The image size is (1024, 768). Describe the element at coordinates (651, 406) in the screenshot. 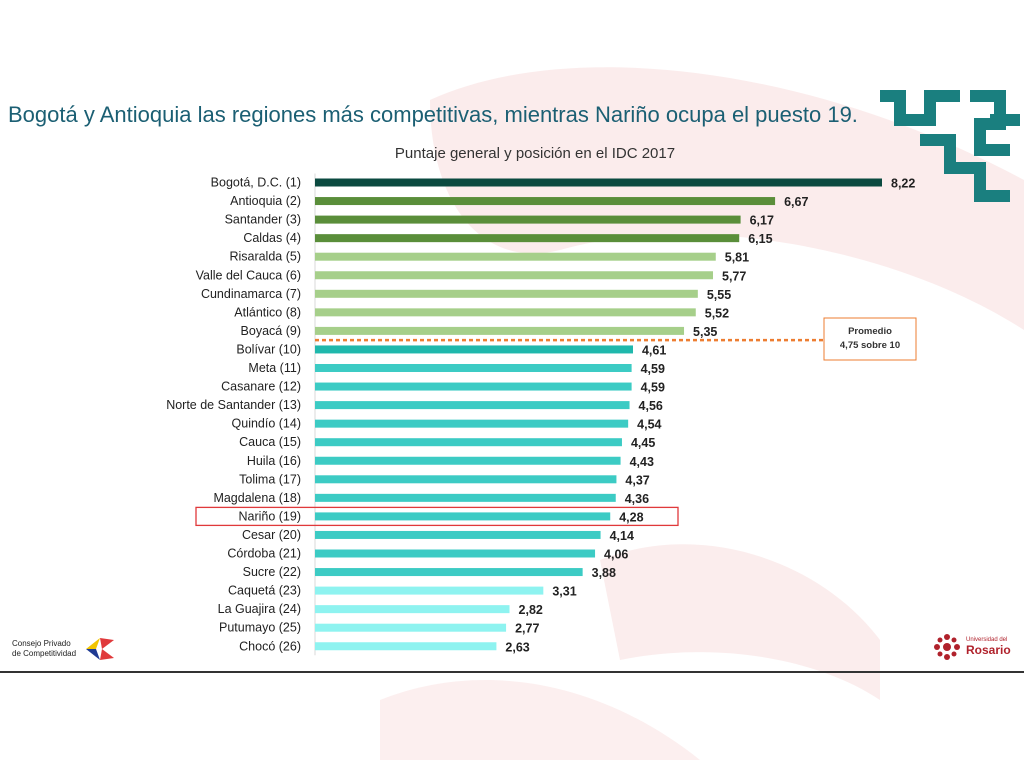

I see `value-label: 4,56` at that location.